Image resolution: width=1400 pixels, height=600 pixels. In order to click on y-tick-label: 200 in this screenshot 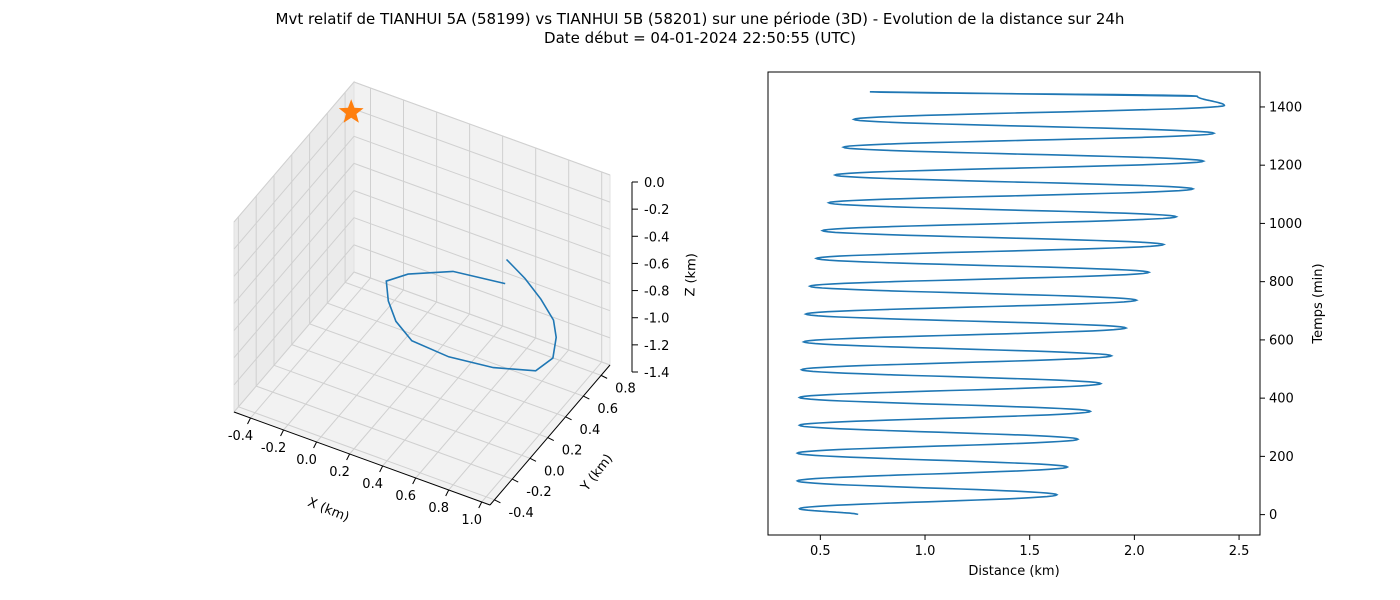, I will do `click(1281, 457)`.